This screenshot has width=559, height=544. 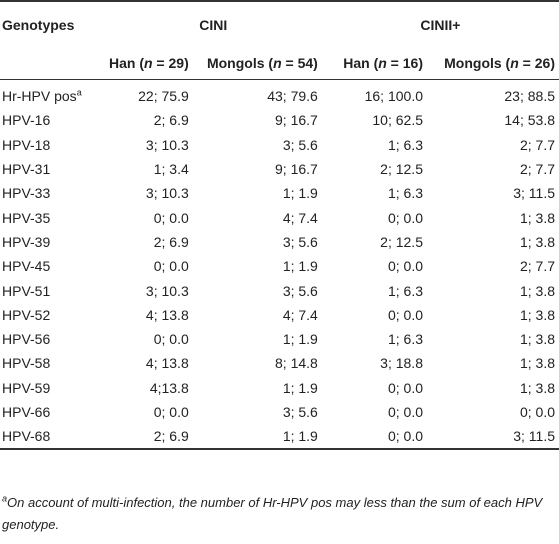 I want to click on group-header-cini: CINI, so click(x=213, y=24).